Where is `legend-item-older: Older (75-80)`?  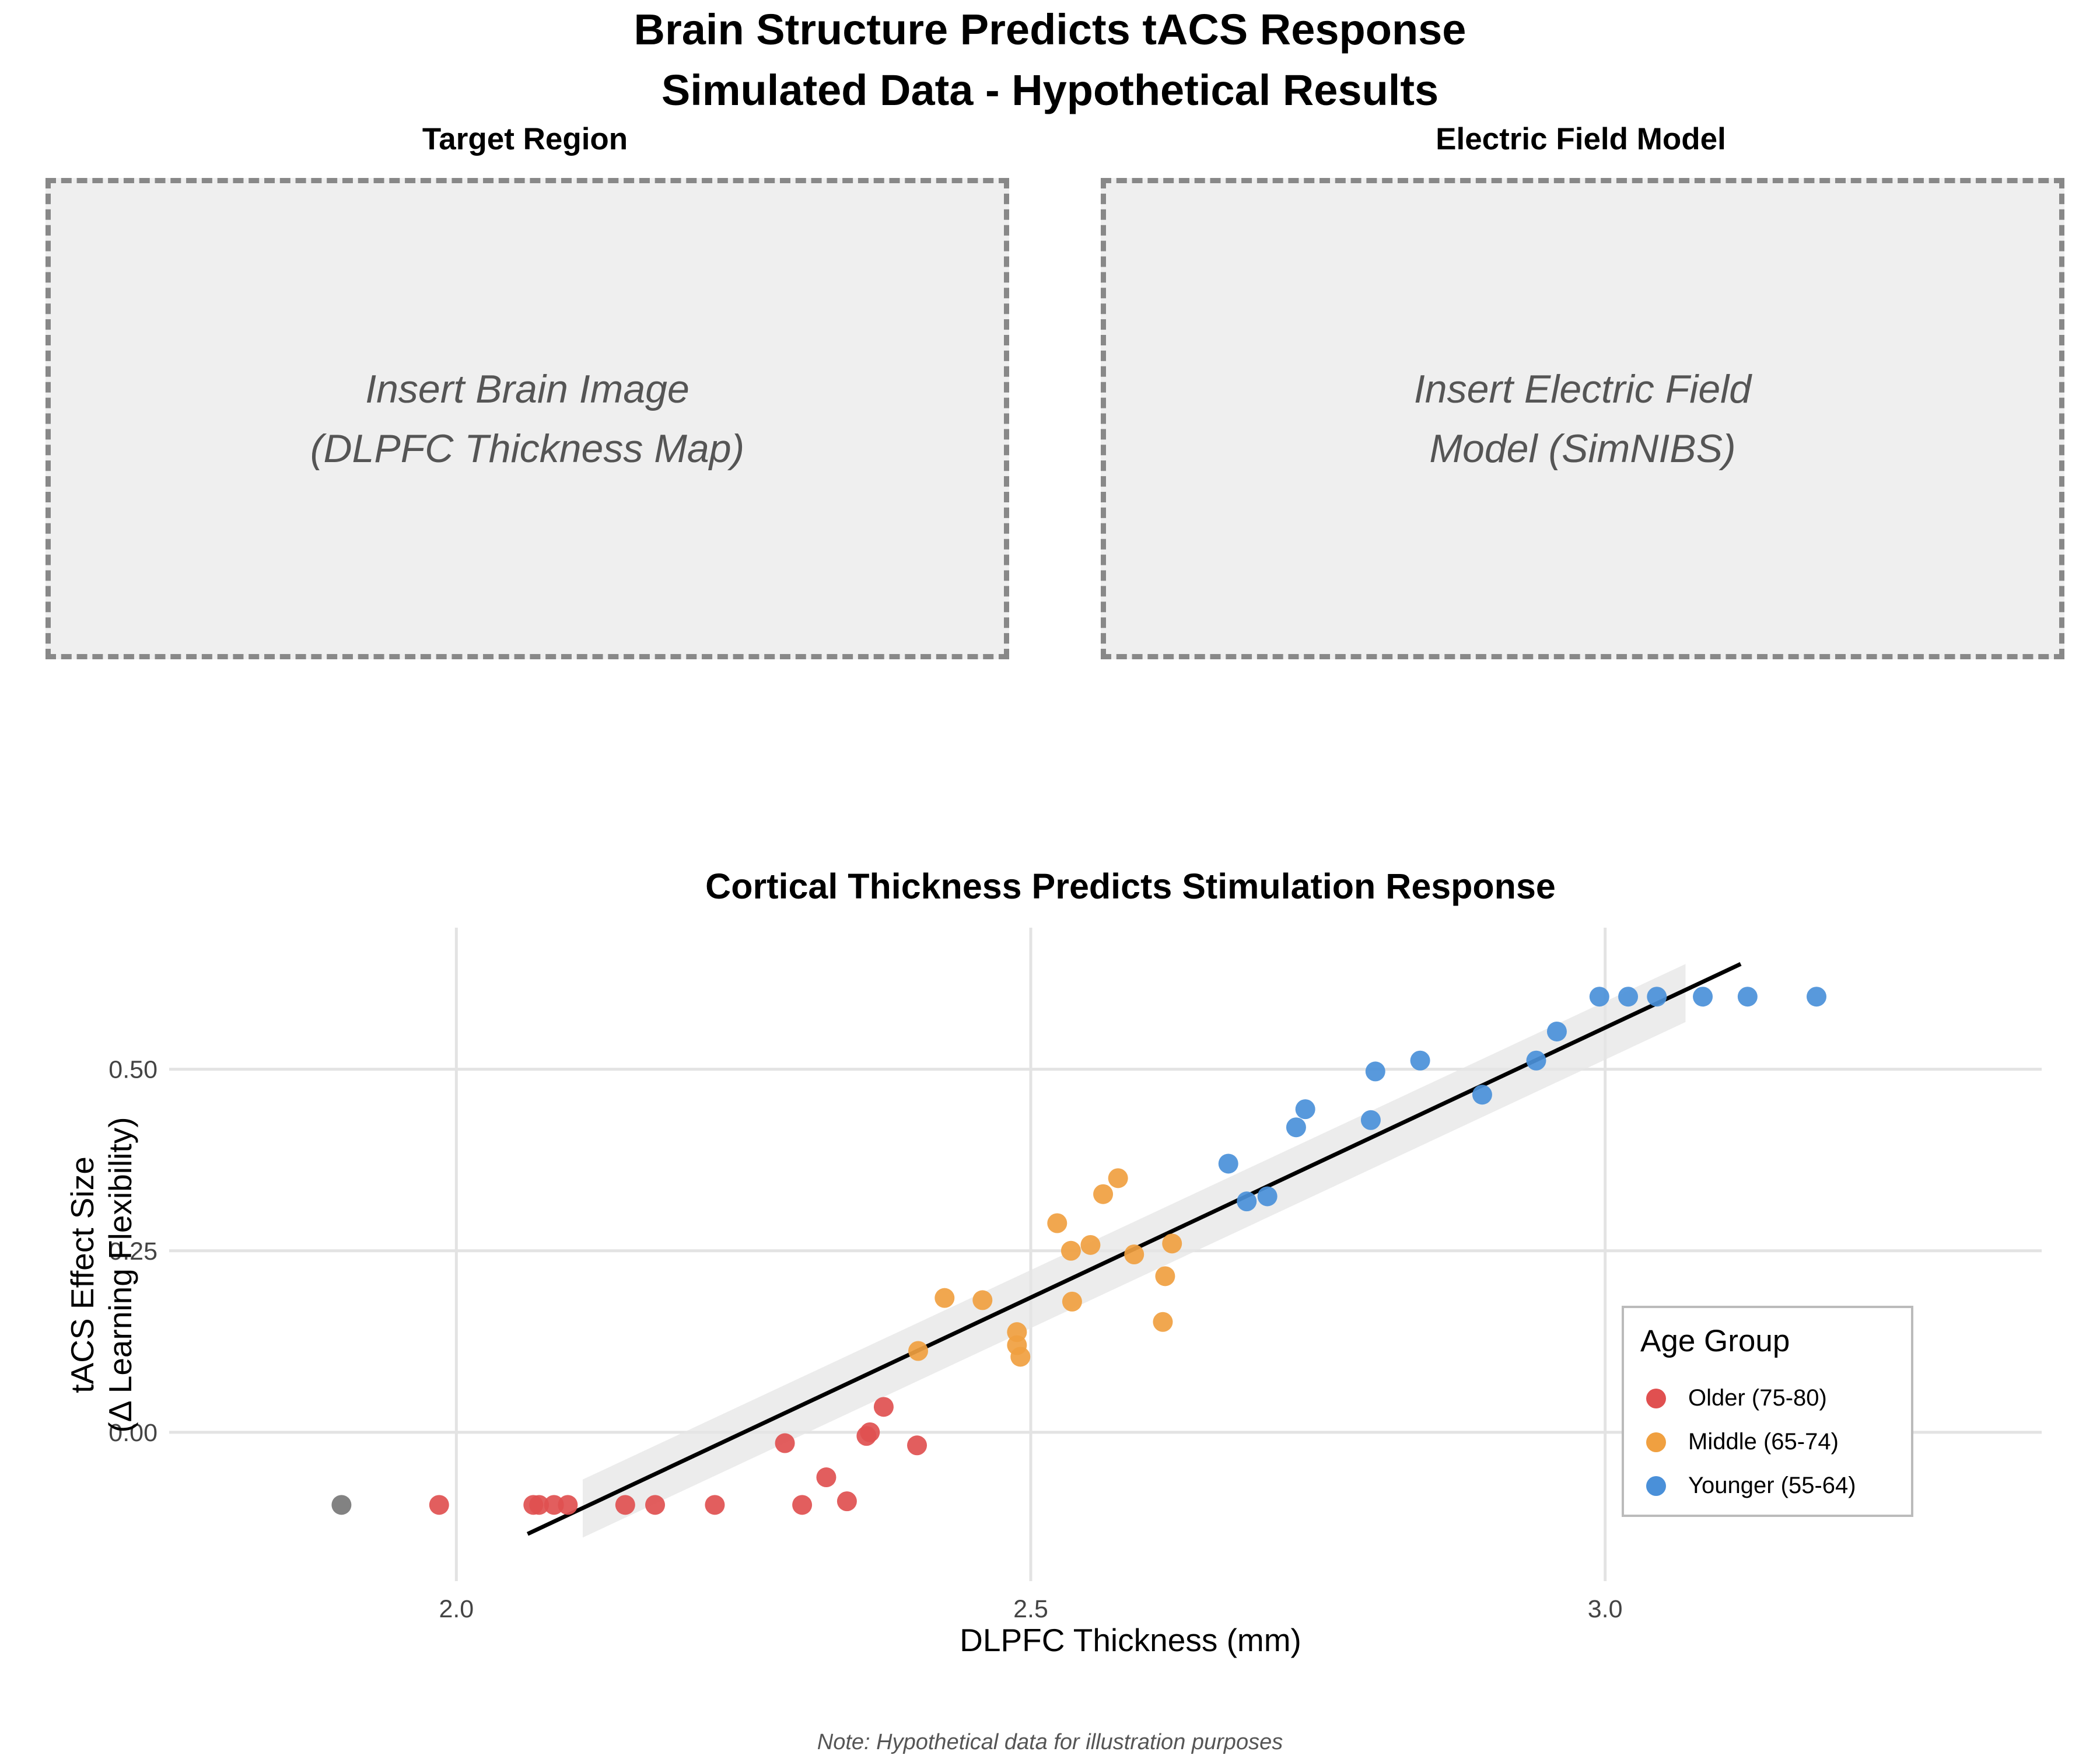
legend-item-older: Older (75-80) is located at coordinates (1775, 1398).